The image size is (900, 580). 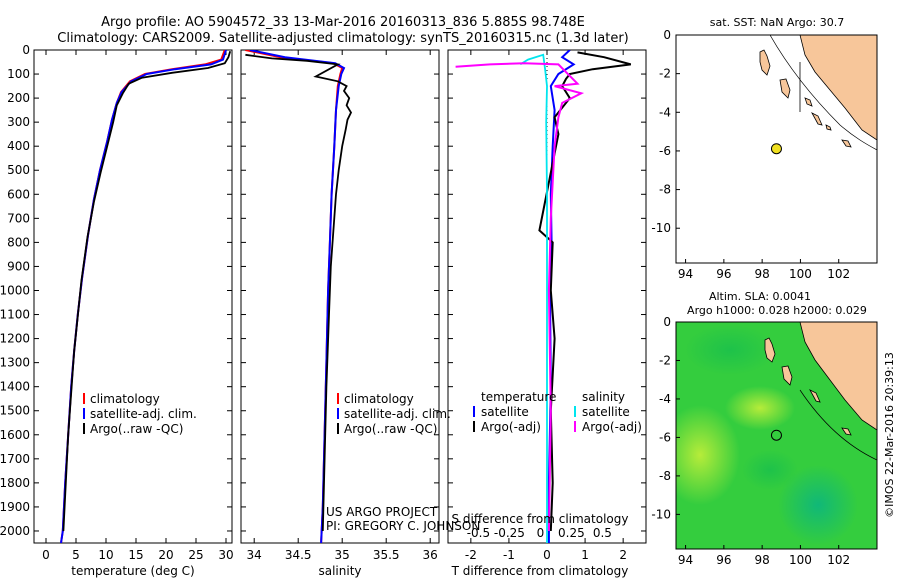 I want to click on sla-map-float-markers, so click(x=776, y=435).